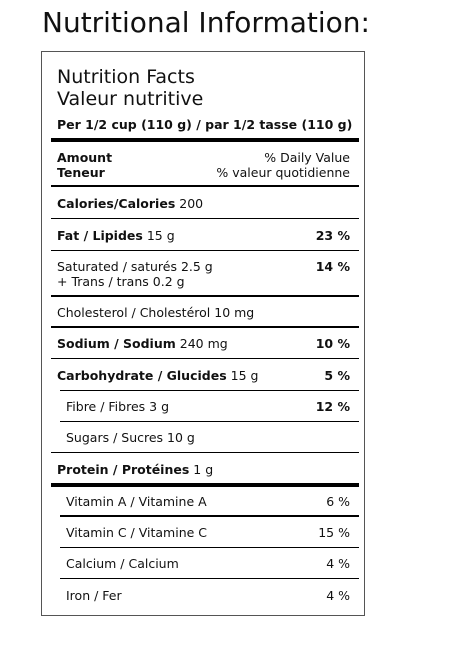 This screenshot has height=655, width=457. I want to click on label-title: Nutrition Facts Valeur nutritive, so click(130, 88).